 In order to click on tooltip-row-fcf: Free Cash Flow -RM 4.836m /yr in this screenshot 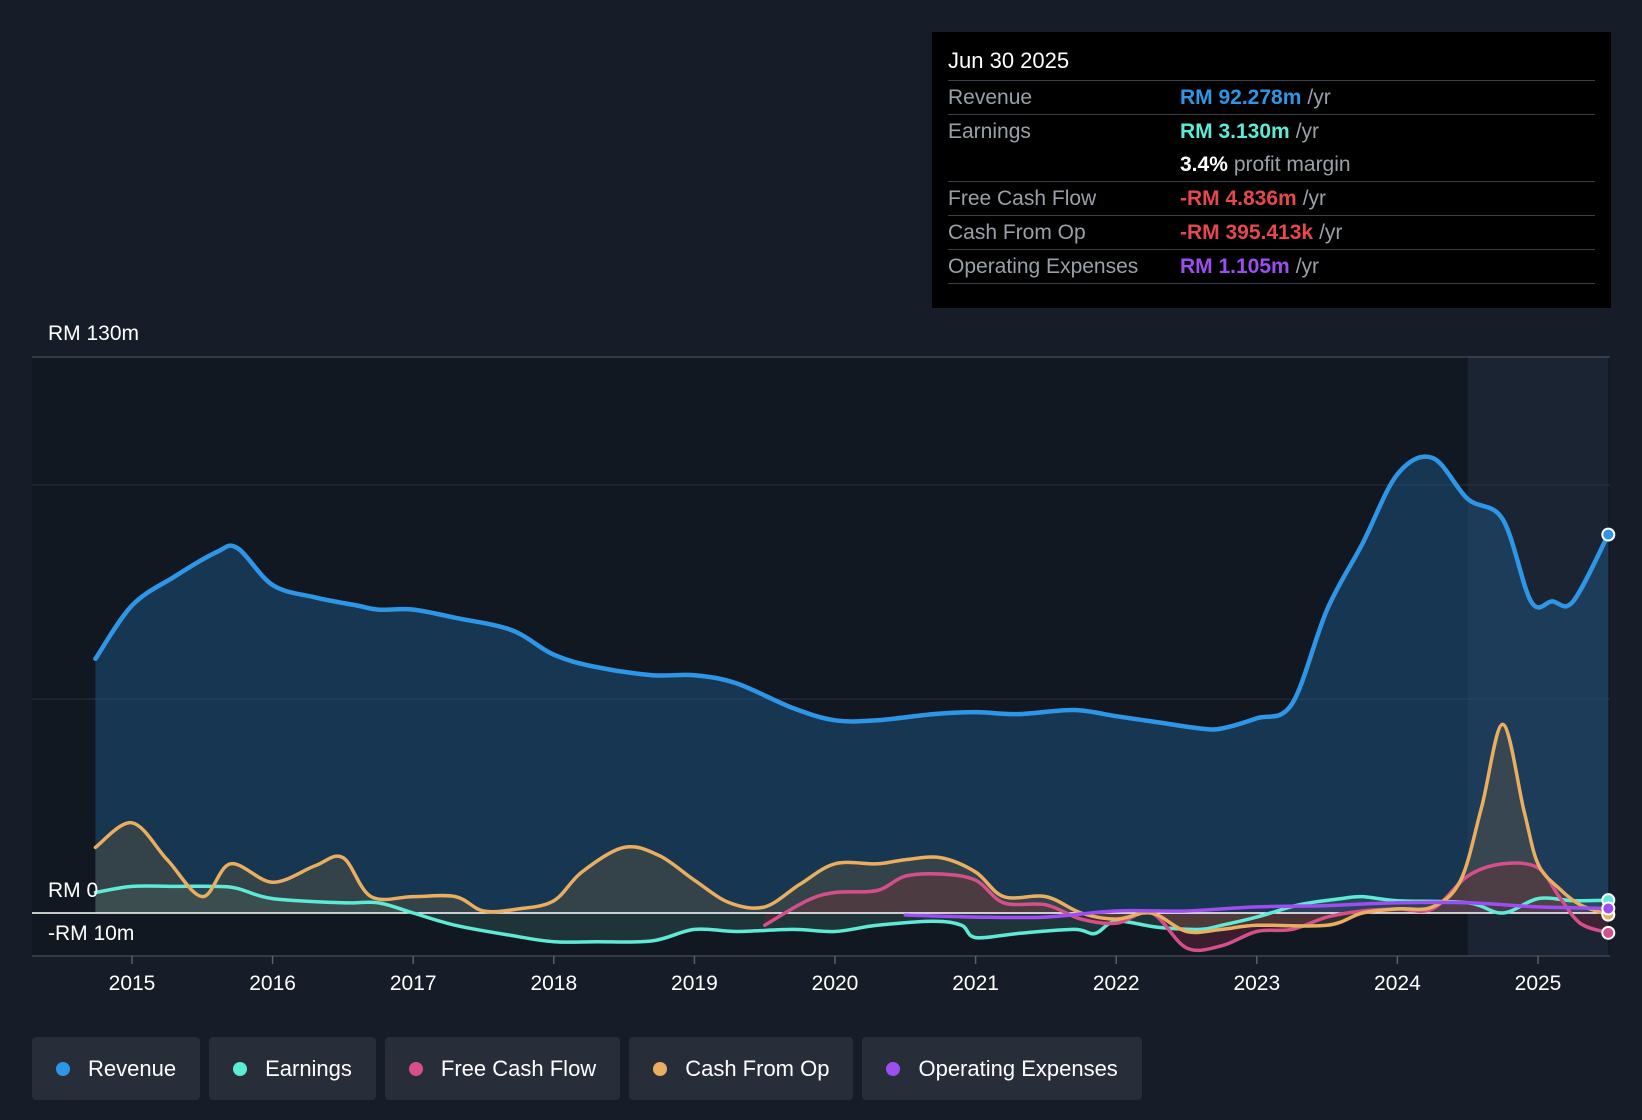, I will do `click(1271, 198)`.